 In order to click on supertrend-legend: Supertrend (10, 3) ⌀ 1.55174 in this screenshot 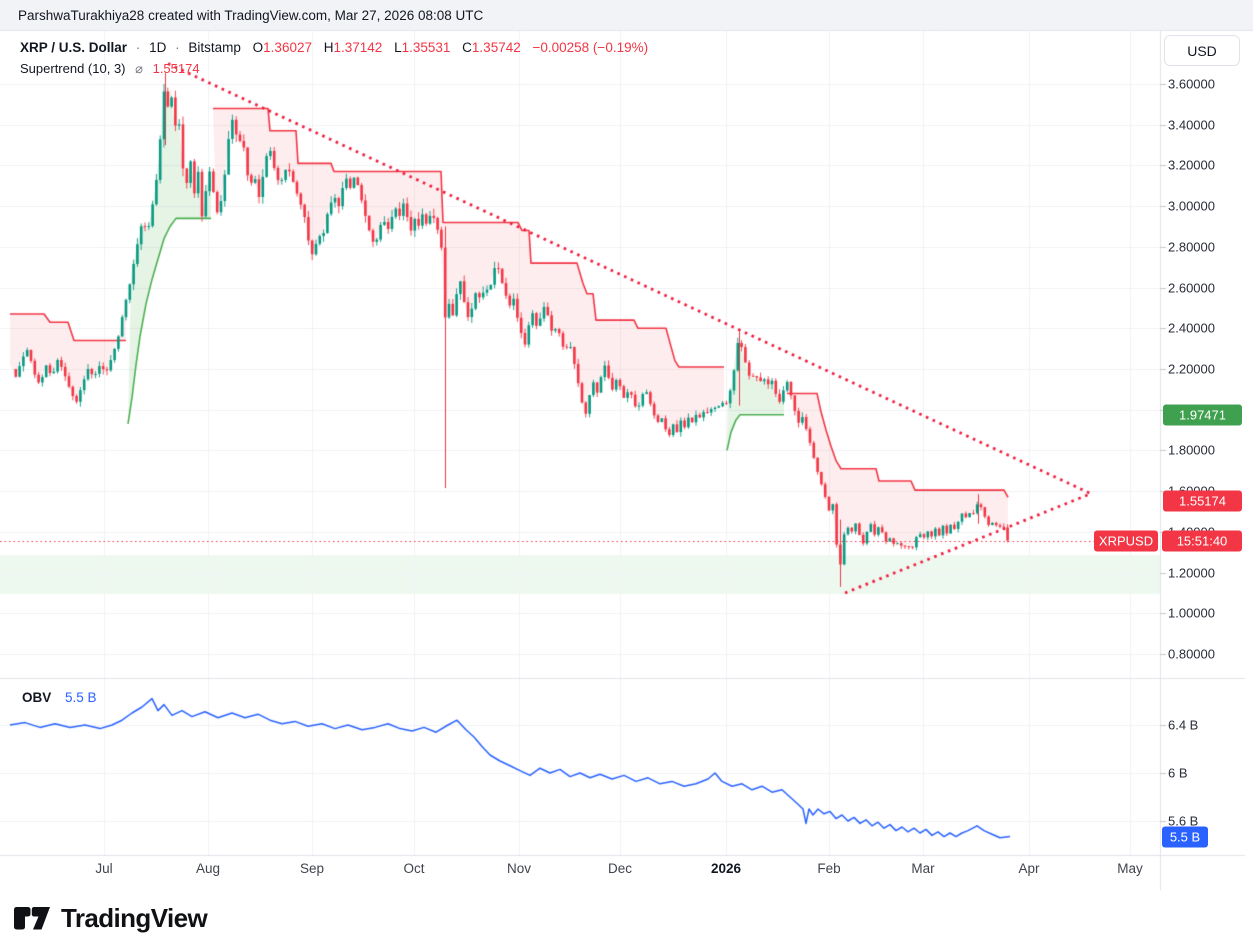, I will do `click(110, 69)`.